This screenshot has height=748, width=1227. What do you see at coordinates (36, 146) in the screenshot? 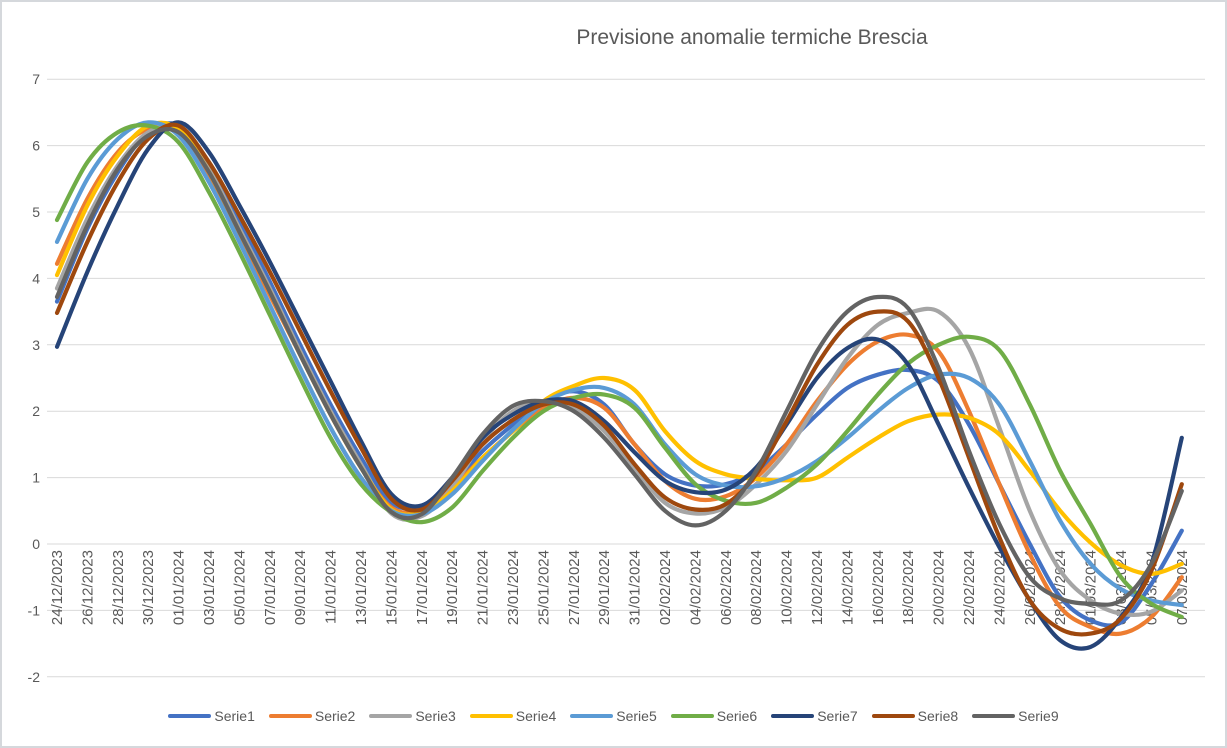
I see `y-axis-label: 6` at bounding box center [36, 146].